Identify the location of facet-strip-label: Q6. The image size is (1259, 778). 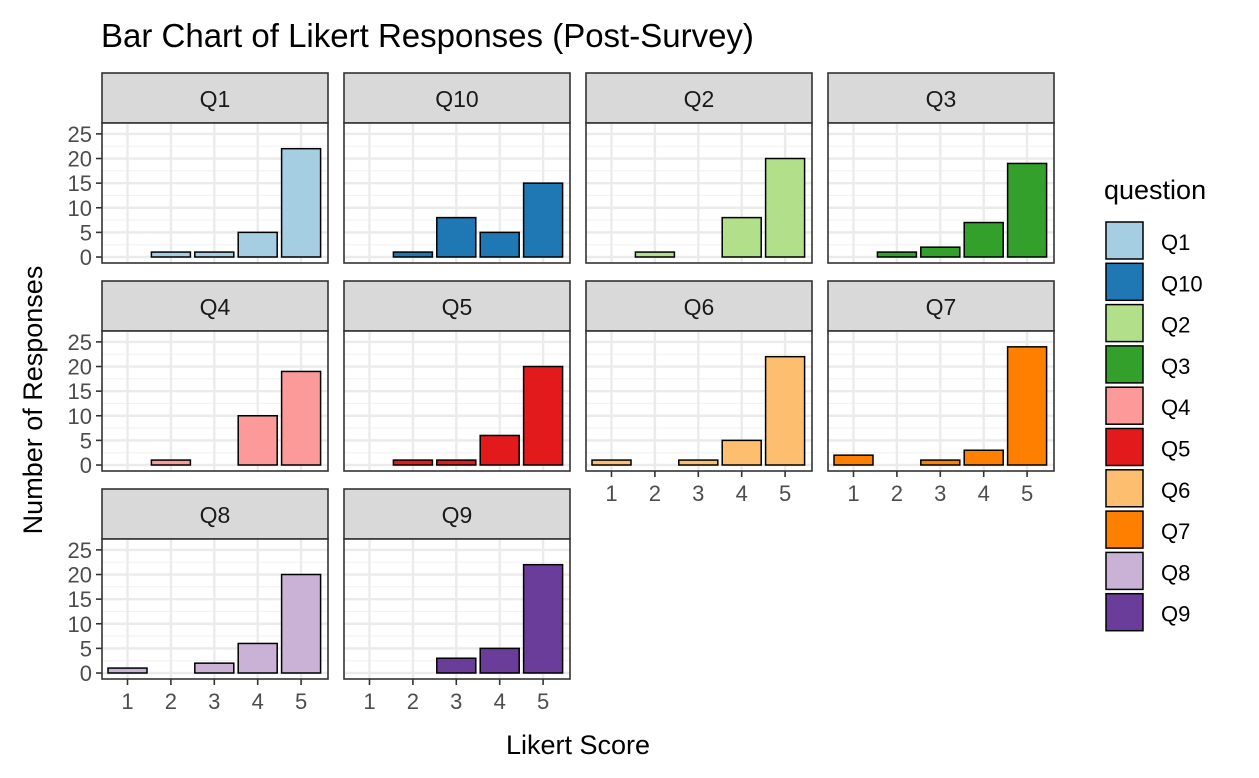
(699, 307).